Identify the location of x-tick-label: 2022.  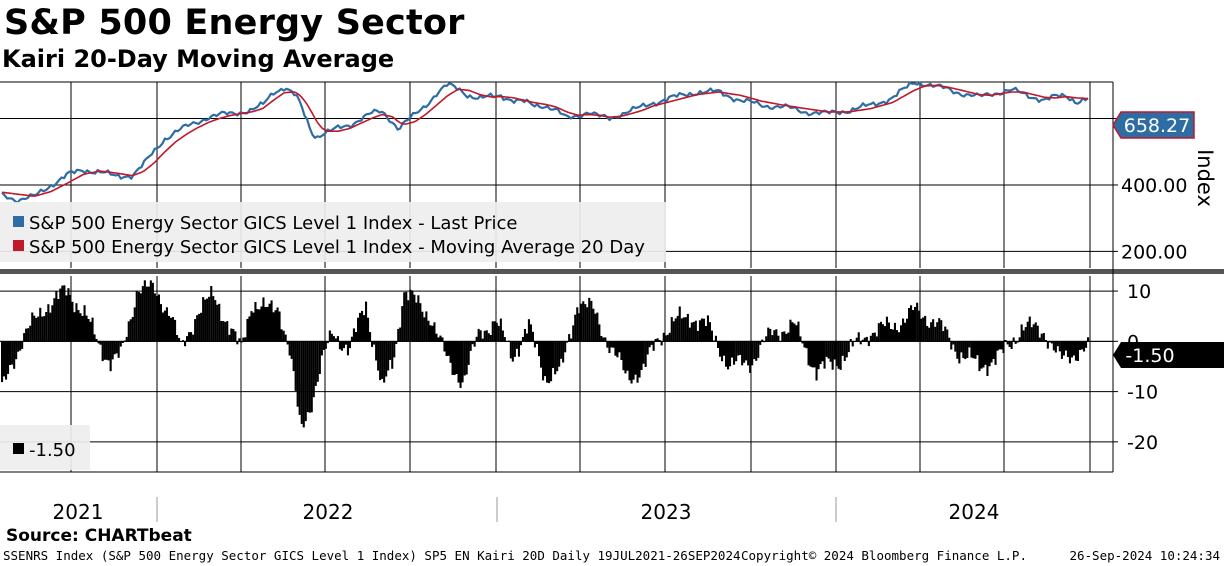
(328, 512).